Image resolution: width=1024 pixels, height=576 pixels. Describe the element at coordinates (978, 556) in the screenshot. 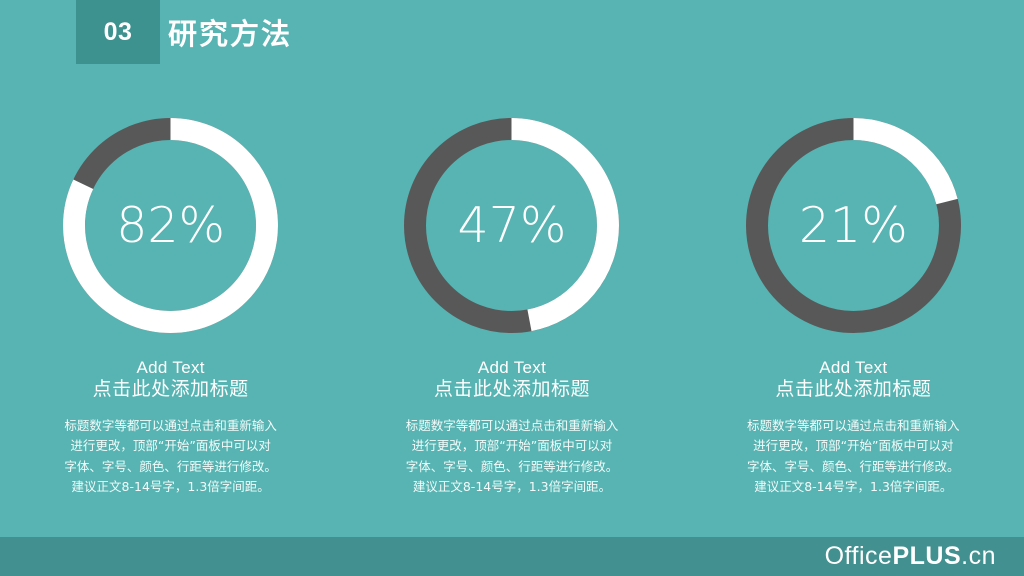

I see `brand-tld: .cn` at that location.